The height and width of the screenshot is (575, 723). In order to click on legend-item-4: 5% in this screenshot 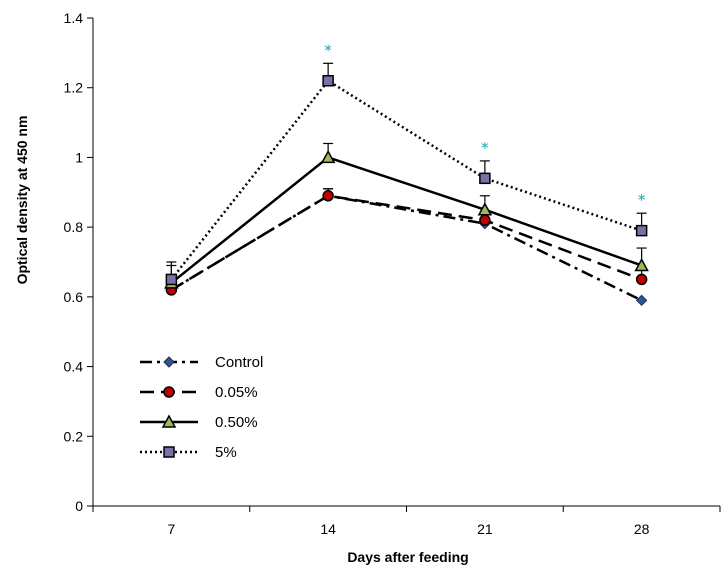, I will do `click(188, 452)`.